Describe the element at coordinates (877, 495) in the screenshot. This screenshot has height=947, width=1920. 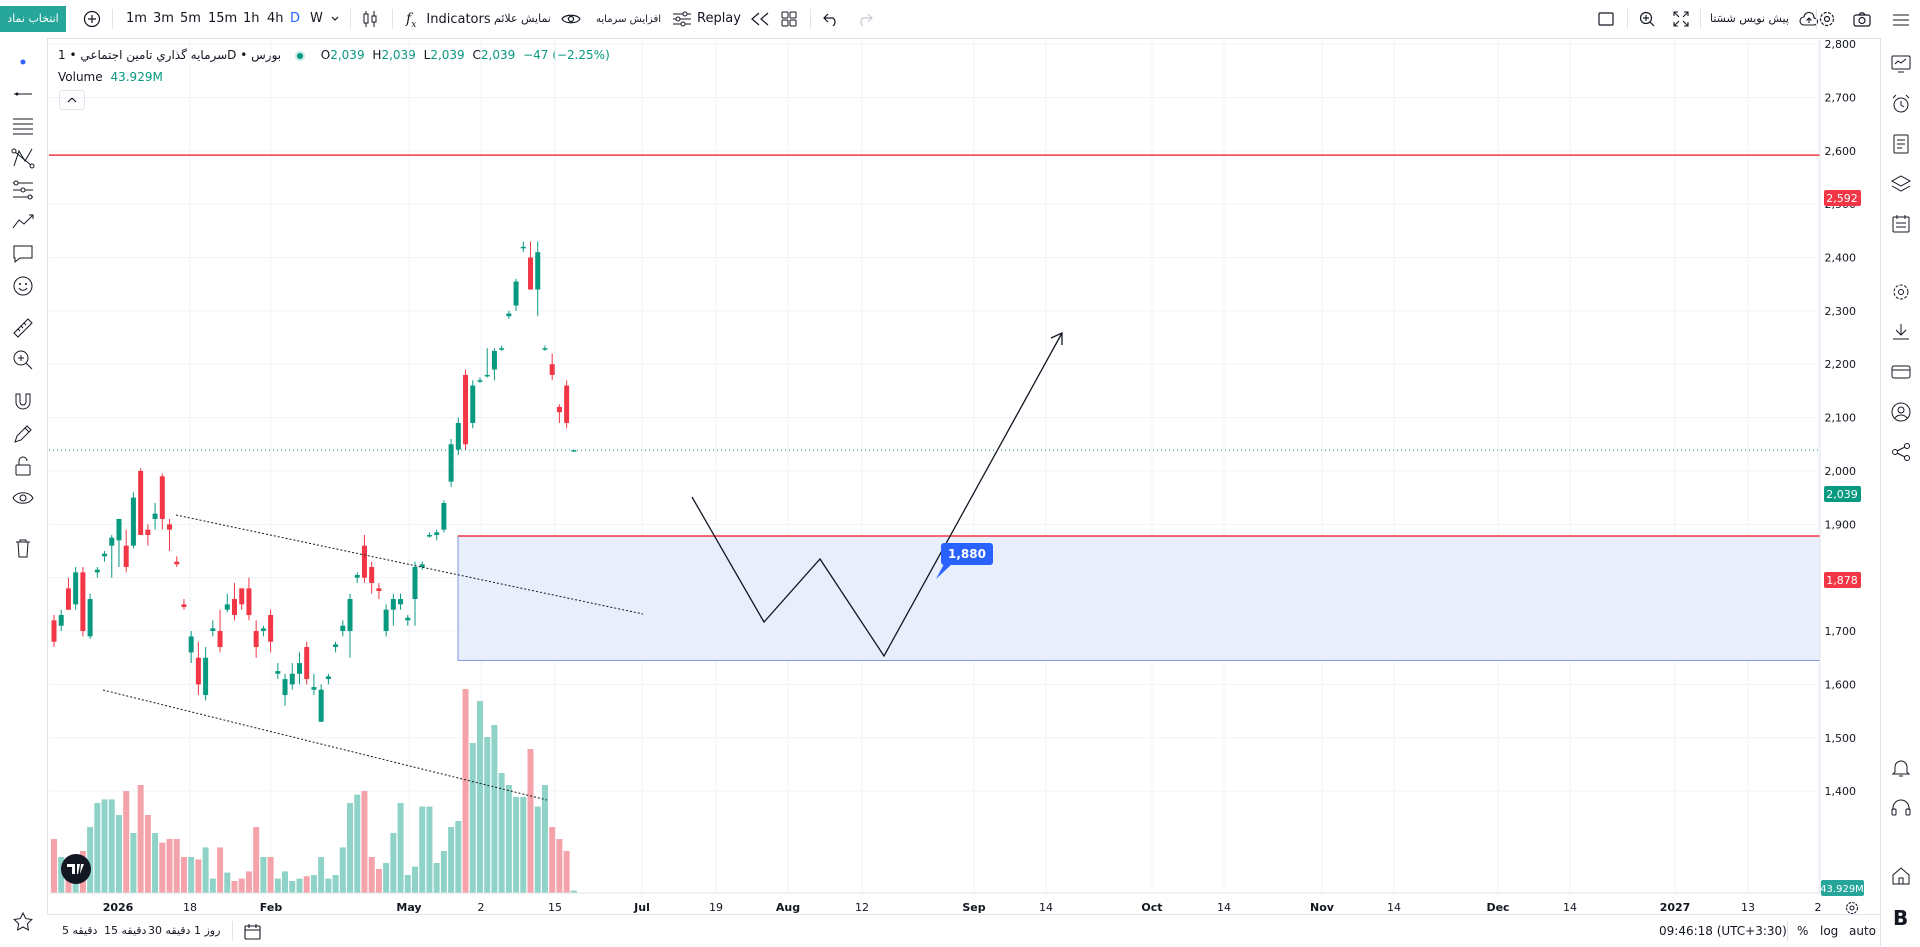
I see `forecast-path-line` at that location.